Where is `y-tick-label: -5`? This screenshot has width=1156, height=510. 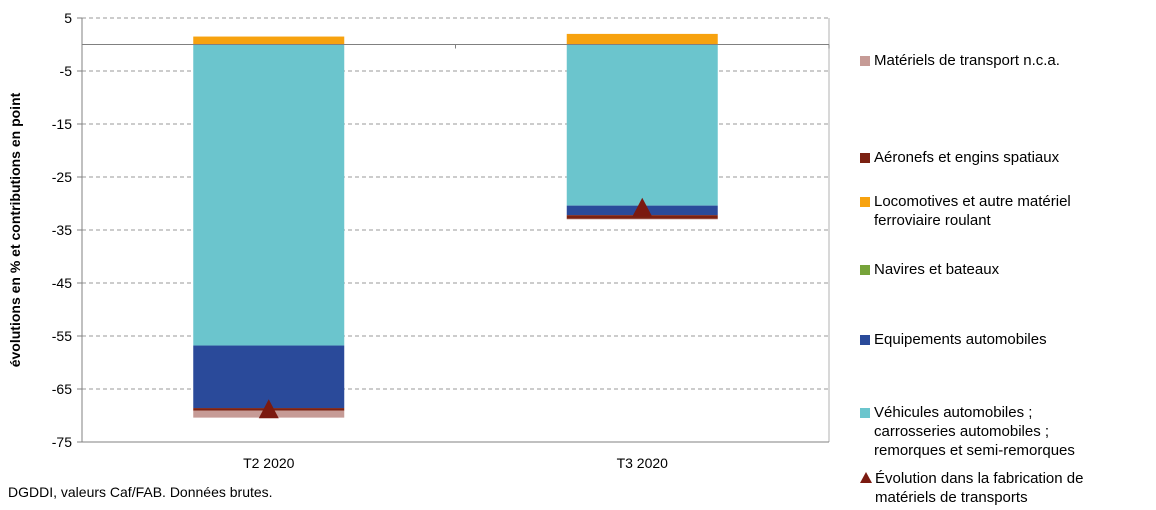 y-tick-label: -5 is located at coordinates (66, 71).